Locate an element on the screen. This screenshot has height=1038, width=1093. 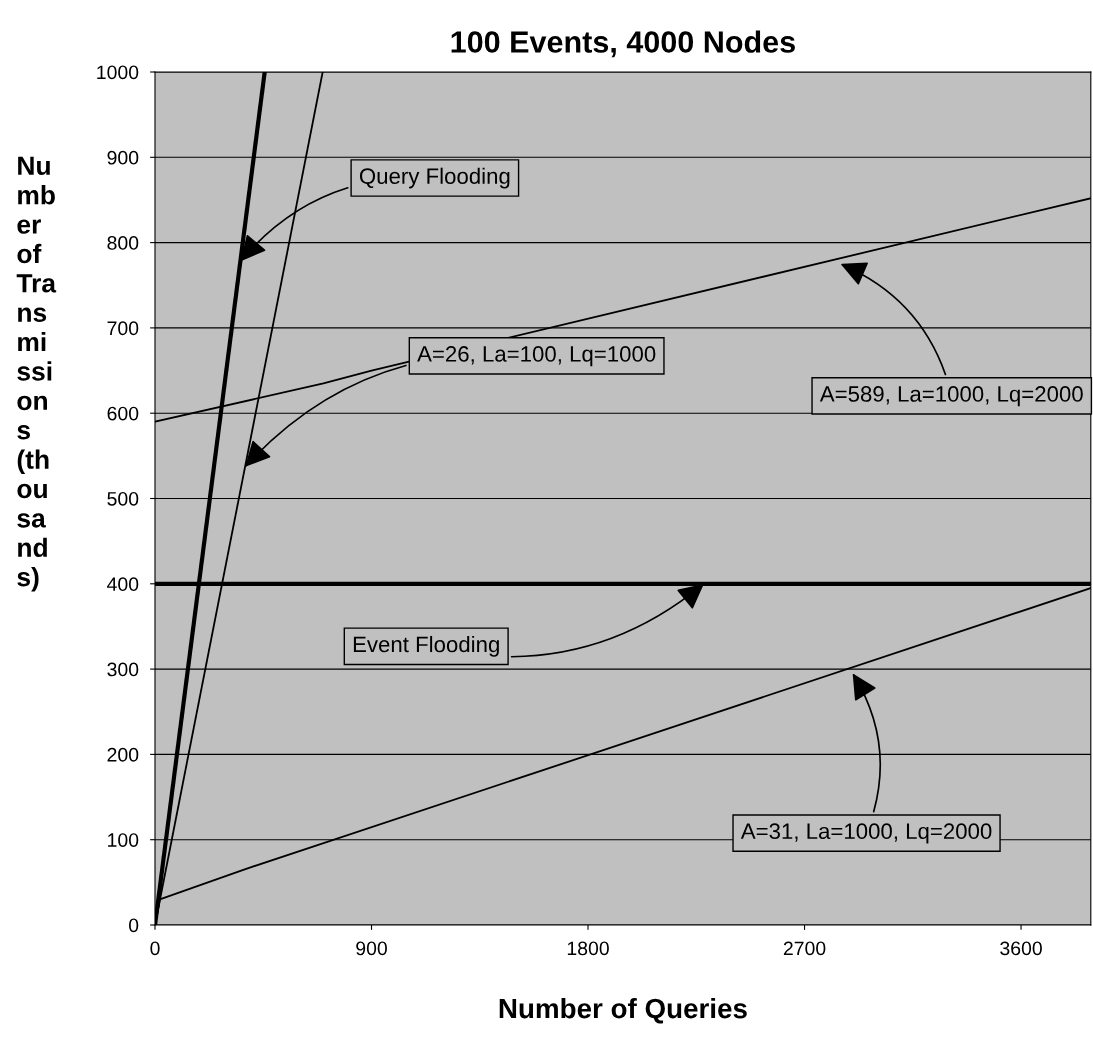
chart-title: 100 Events, 4000 Nodes is located at coordinates (623, 44).